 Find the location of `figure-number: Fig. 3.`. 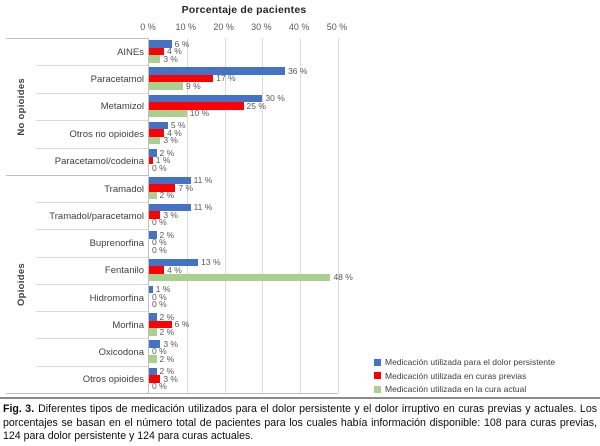

figure-number: Fig. 3. is located at coordinates (19, 409).